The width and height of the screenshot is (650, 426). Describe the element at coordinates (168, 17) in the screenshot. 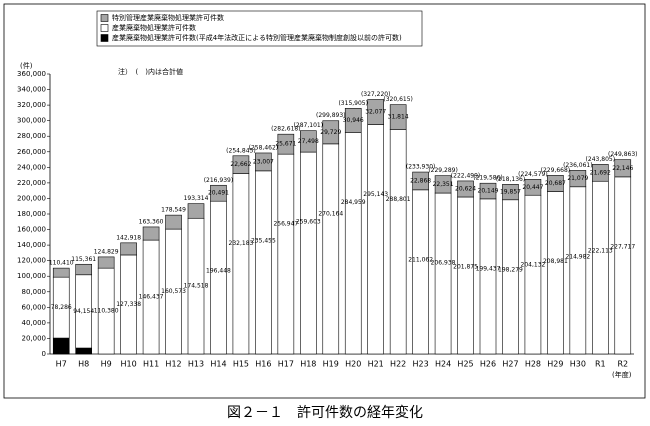

I see `legend-label: 特別管理産業廃棄物処理業許可件数` at that location.